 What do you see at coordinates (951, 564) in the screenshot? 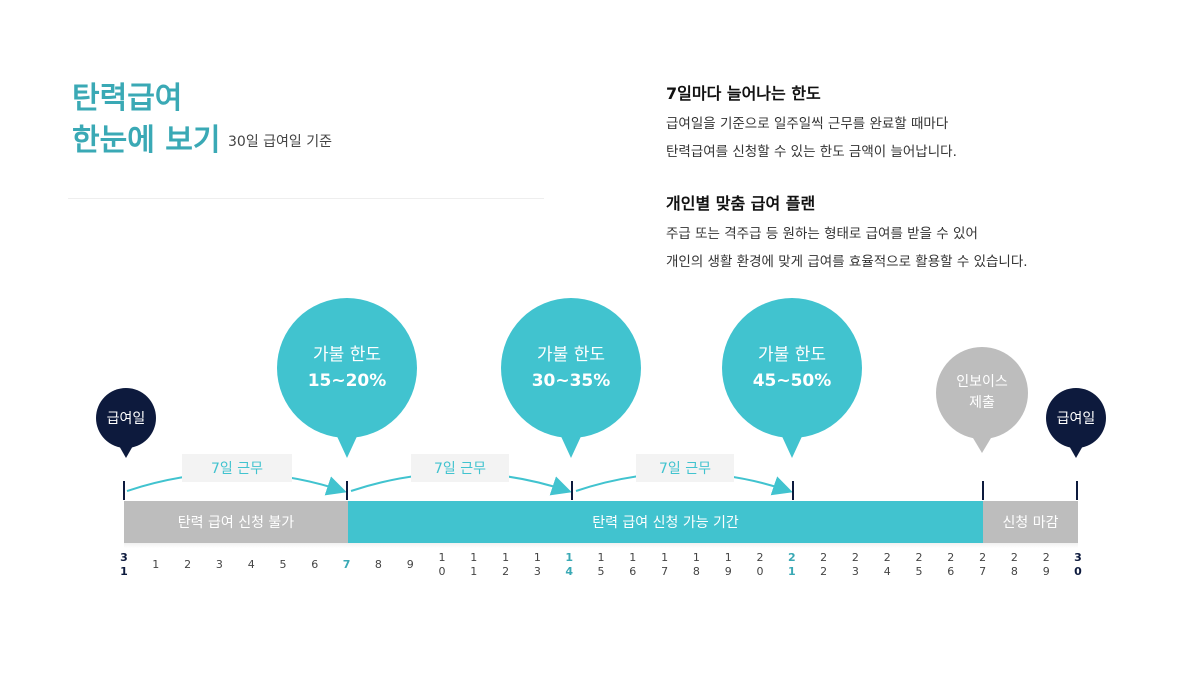
I see `day-label: 2 6` at bounding box center [951, 564].